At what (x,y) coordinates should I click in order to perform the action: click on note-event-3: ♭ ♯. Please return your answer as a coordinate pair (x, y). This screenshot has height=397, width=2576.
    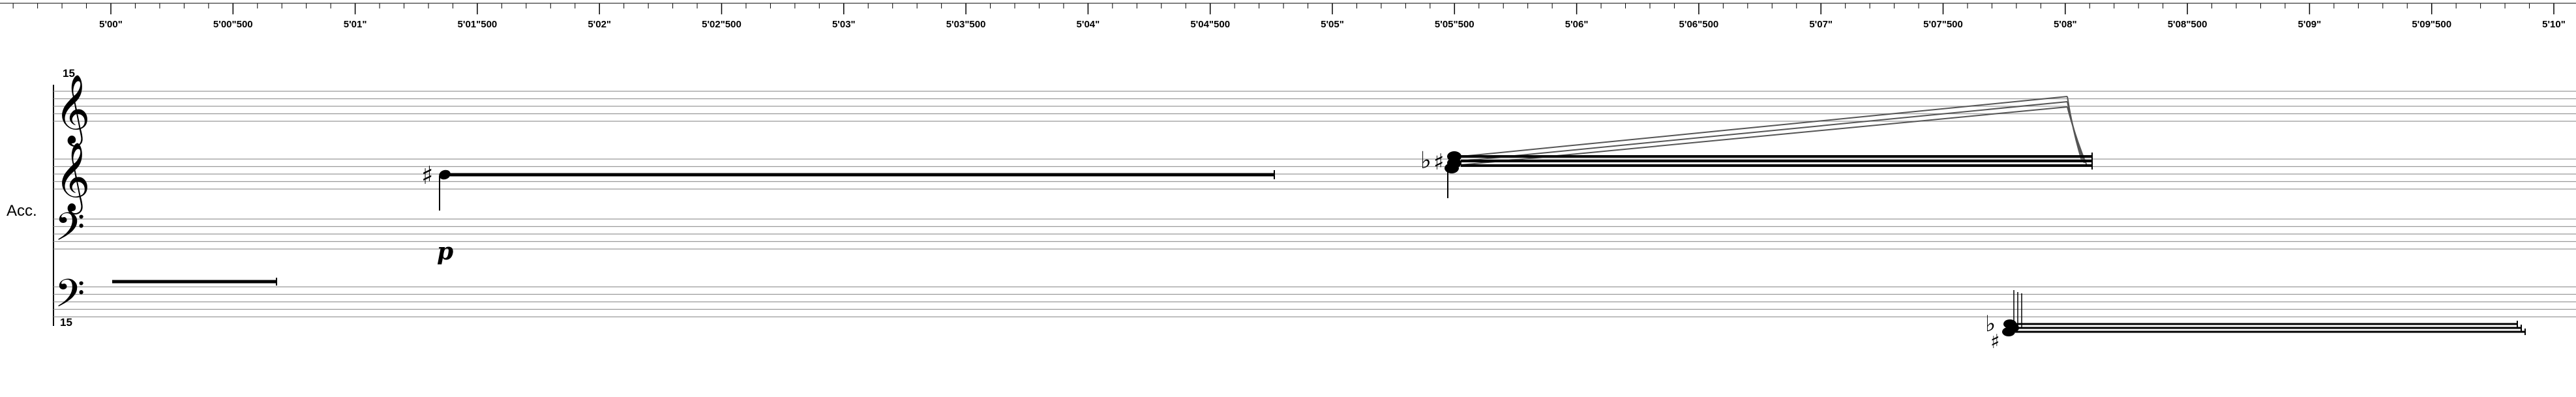
    Looking at the image, I should click on (2255, 321).